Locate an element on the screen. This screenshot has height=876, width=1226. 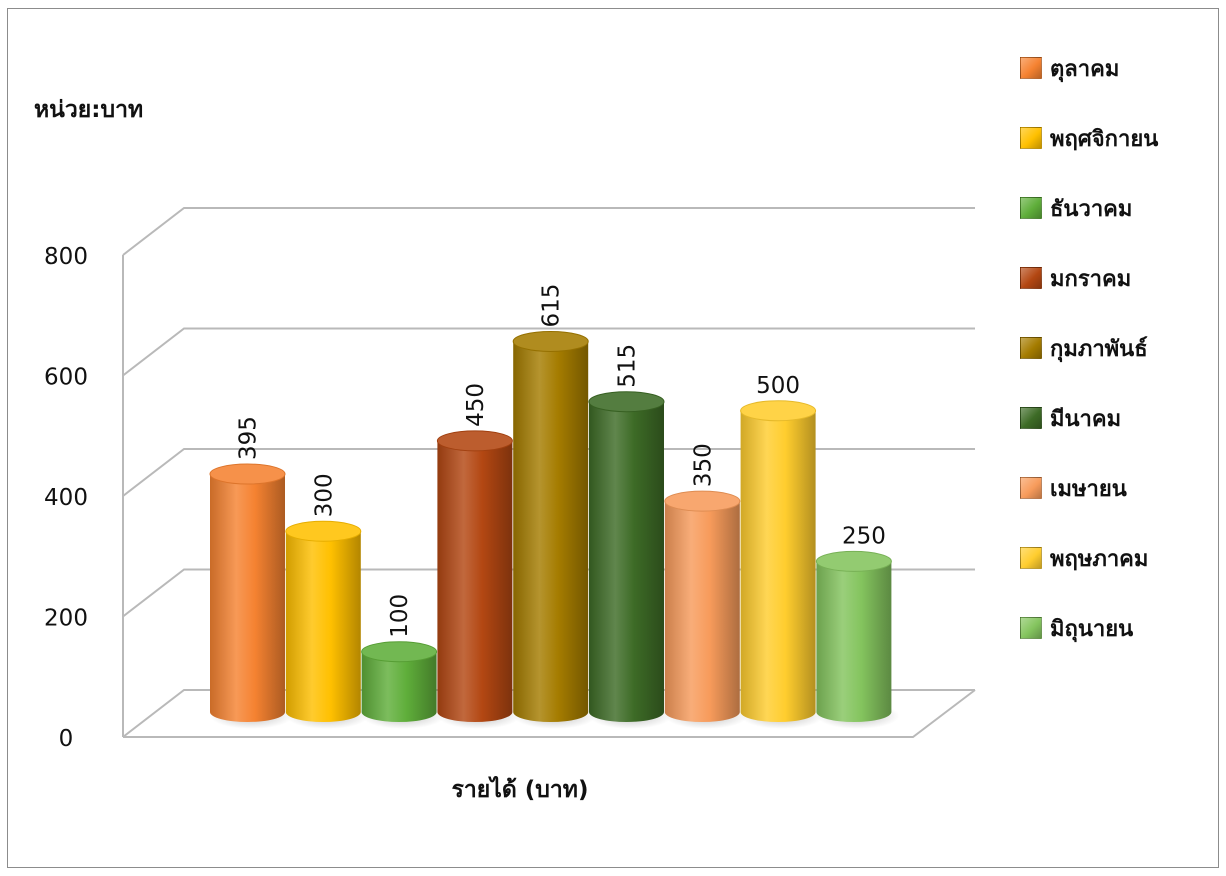
legend-item: พฤษภาคม is located at coordinates (1084, 558).